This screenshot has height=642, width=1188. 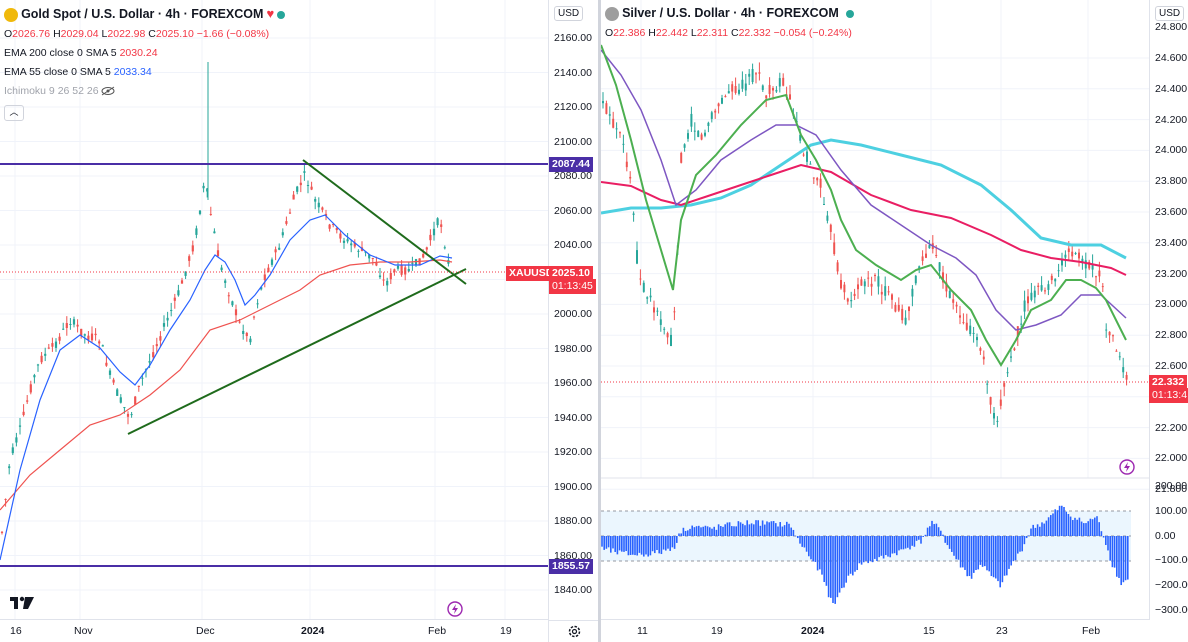 I want to click on price-tick: 1940.00, so click(x=573, y=417).